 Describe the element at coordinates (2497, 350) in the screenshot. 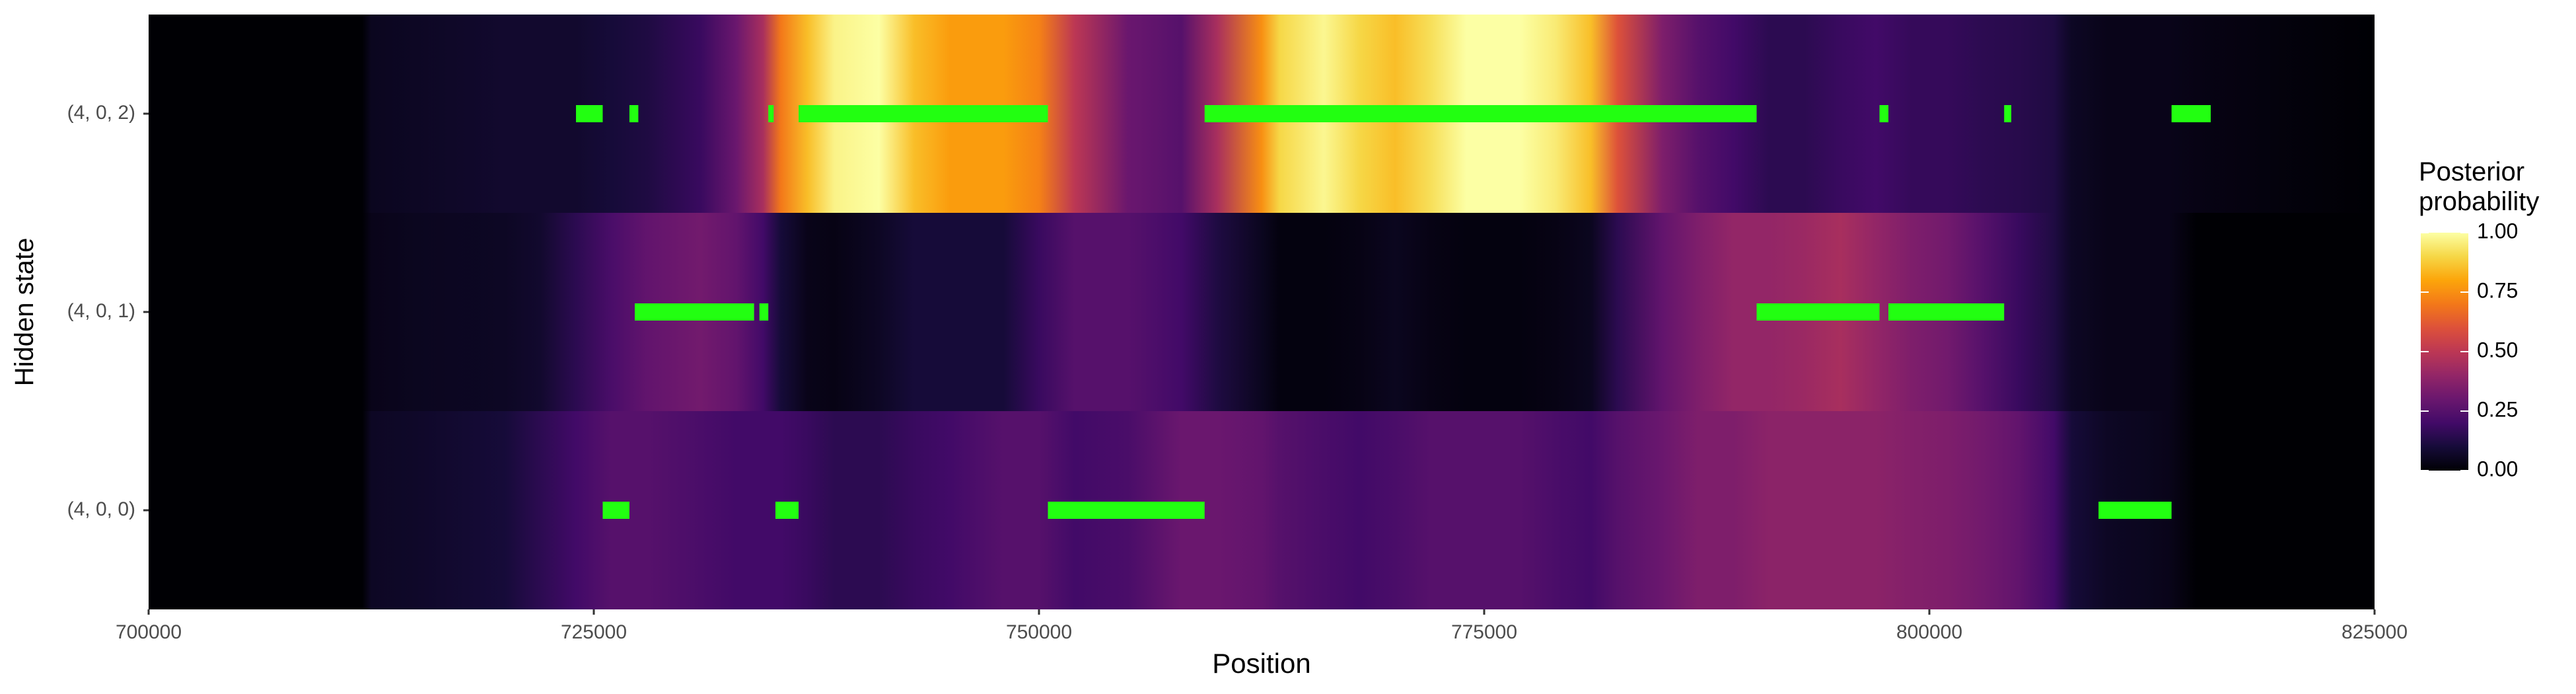

I see `legend-tick-label: 0.50` at that location.